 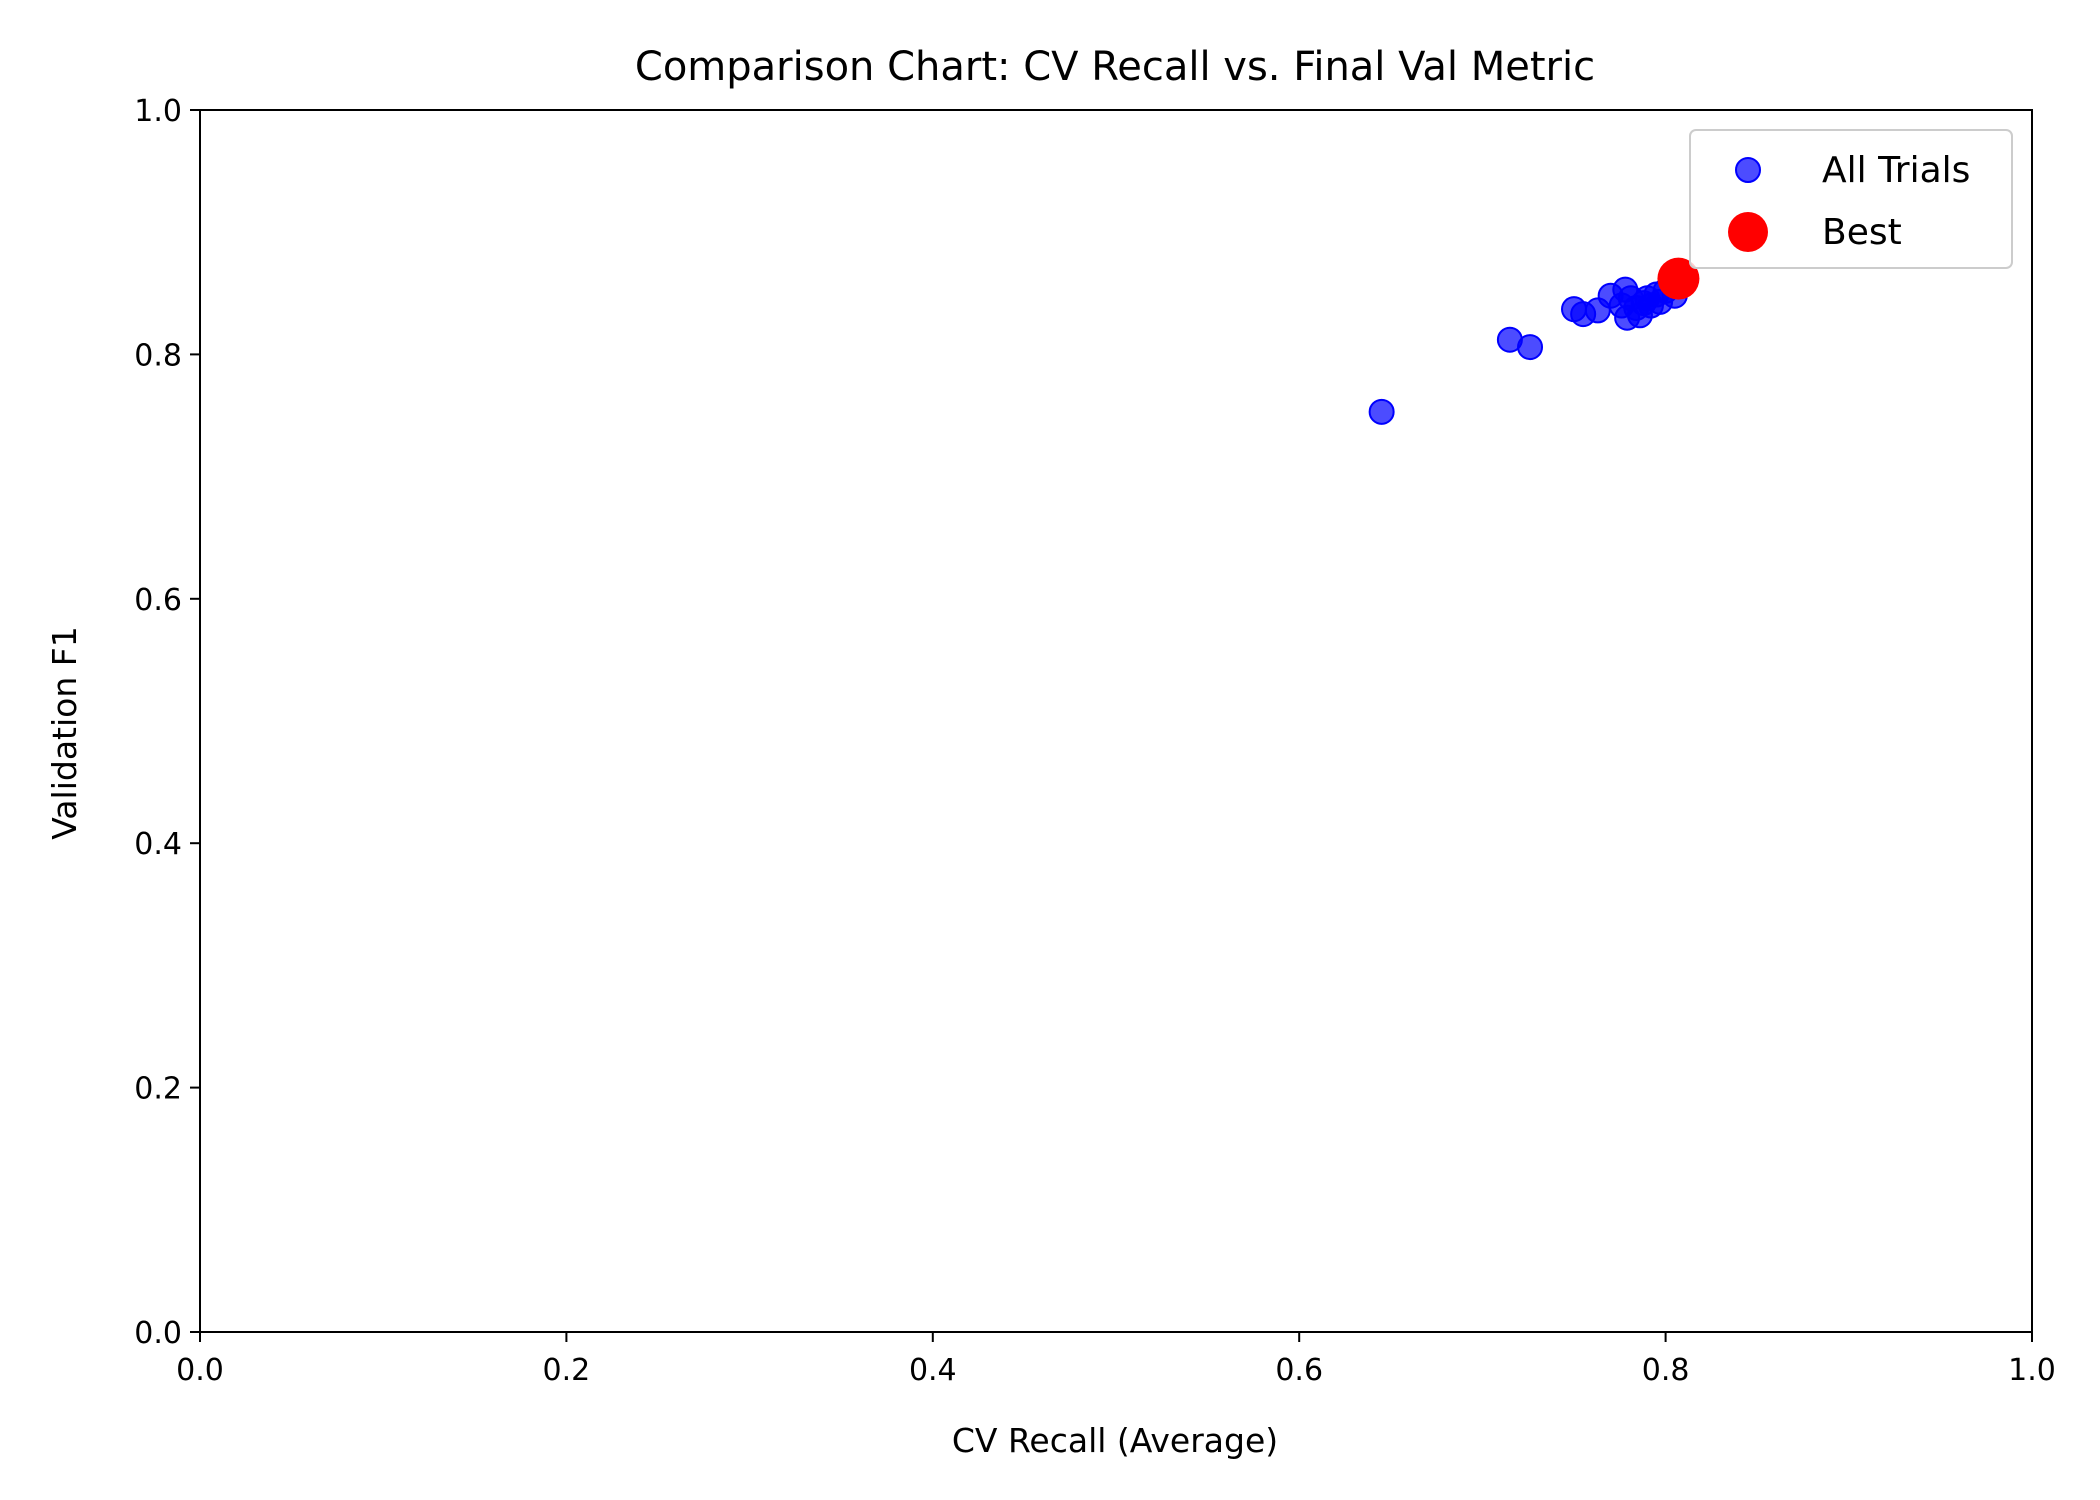 I want to click on best-point, so click(x=1678, y=278).